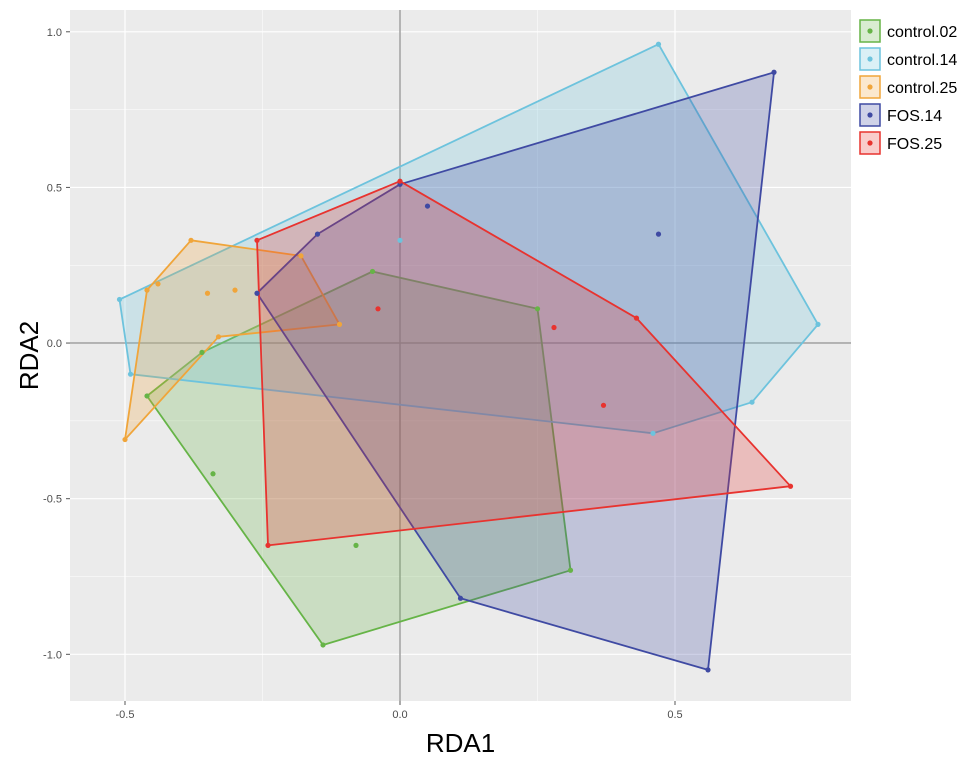 The height and width of the screenshot is (759, 977). Describe the element at coordinates (54, 33) in the screenshot. I see `y-tick-label: 1.0` at that location.